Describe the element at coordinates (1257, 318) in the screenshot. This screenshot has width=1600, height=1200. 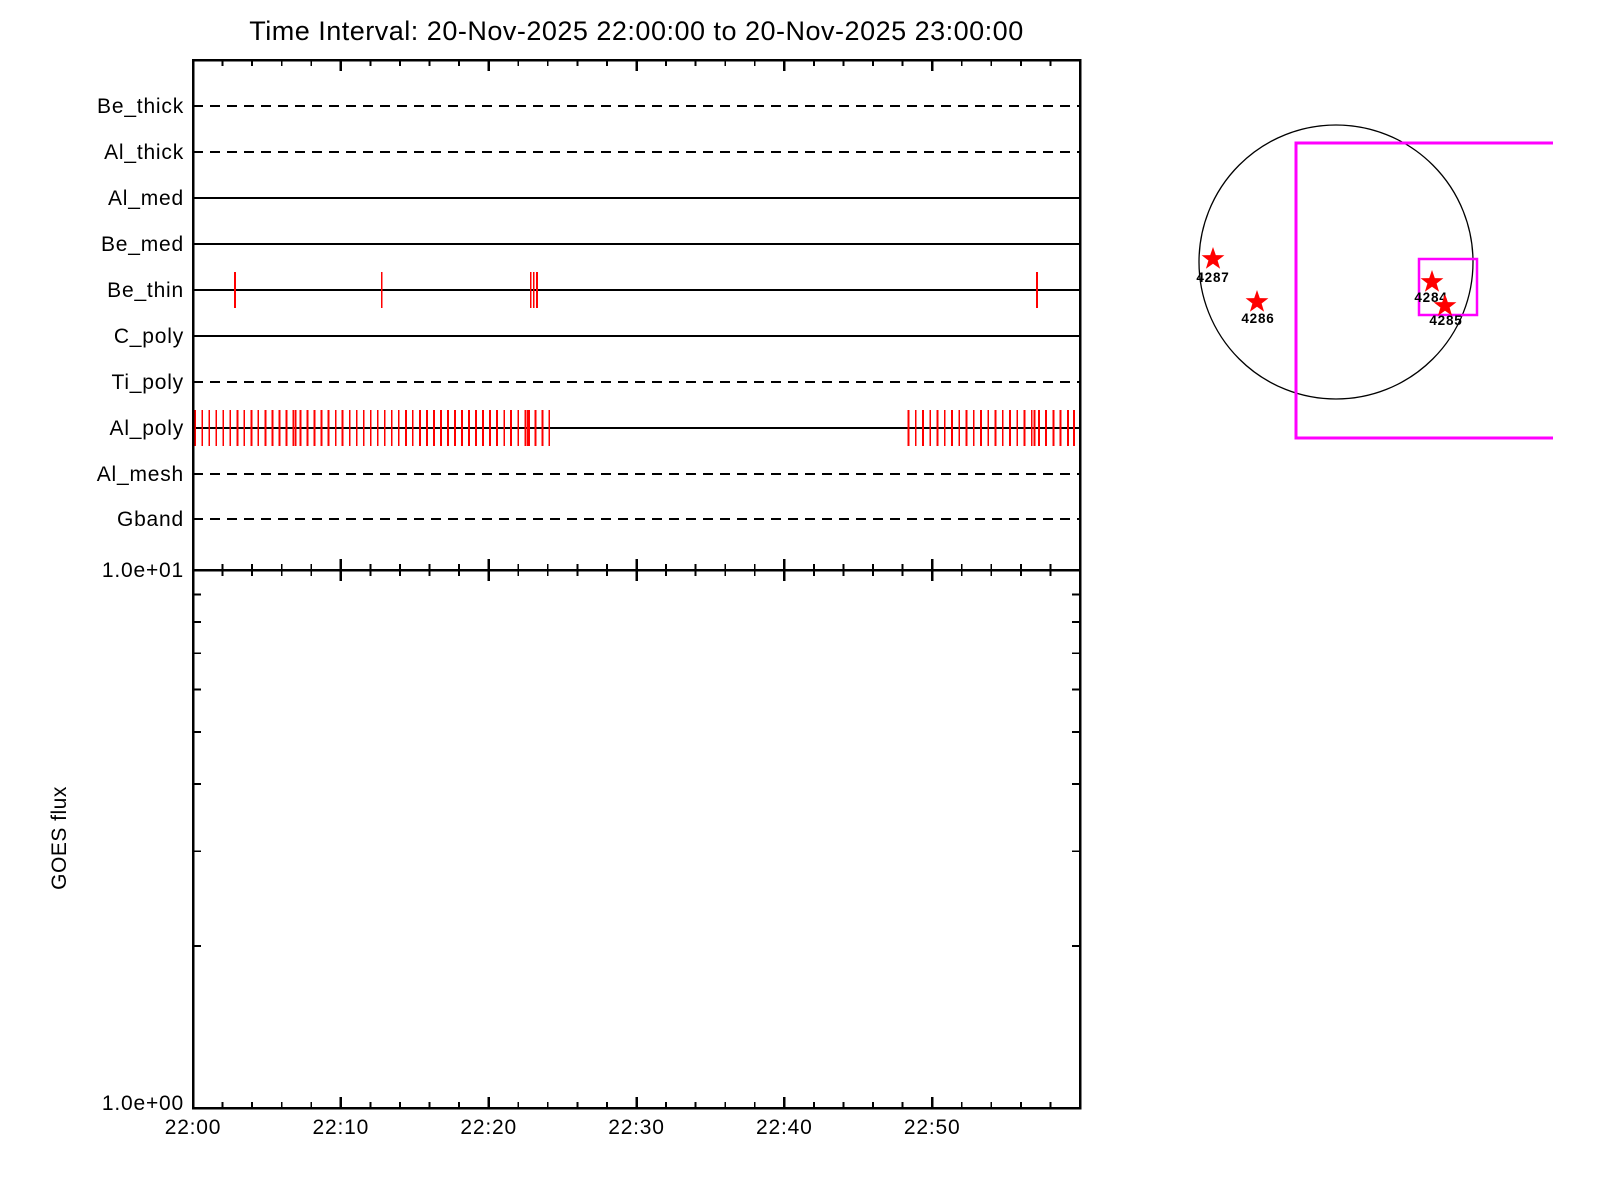
I see `active-region-label-4286: 4286` at that location.